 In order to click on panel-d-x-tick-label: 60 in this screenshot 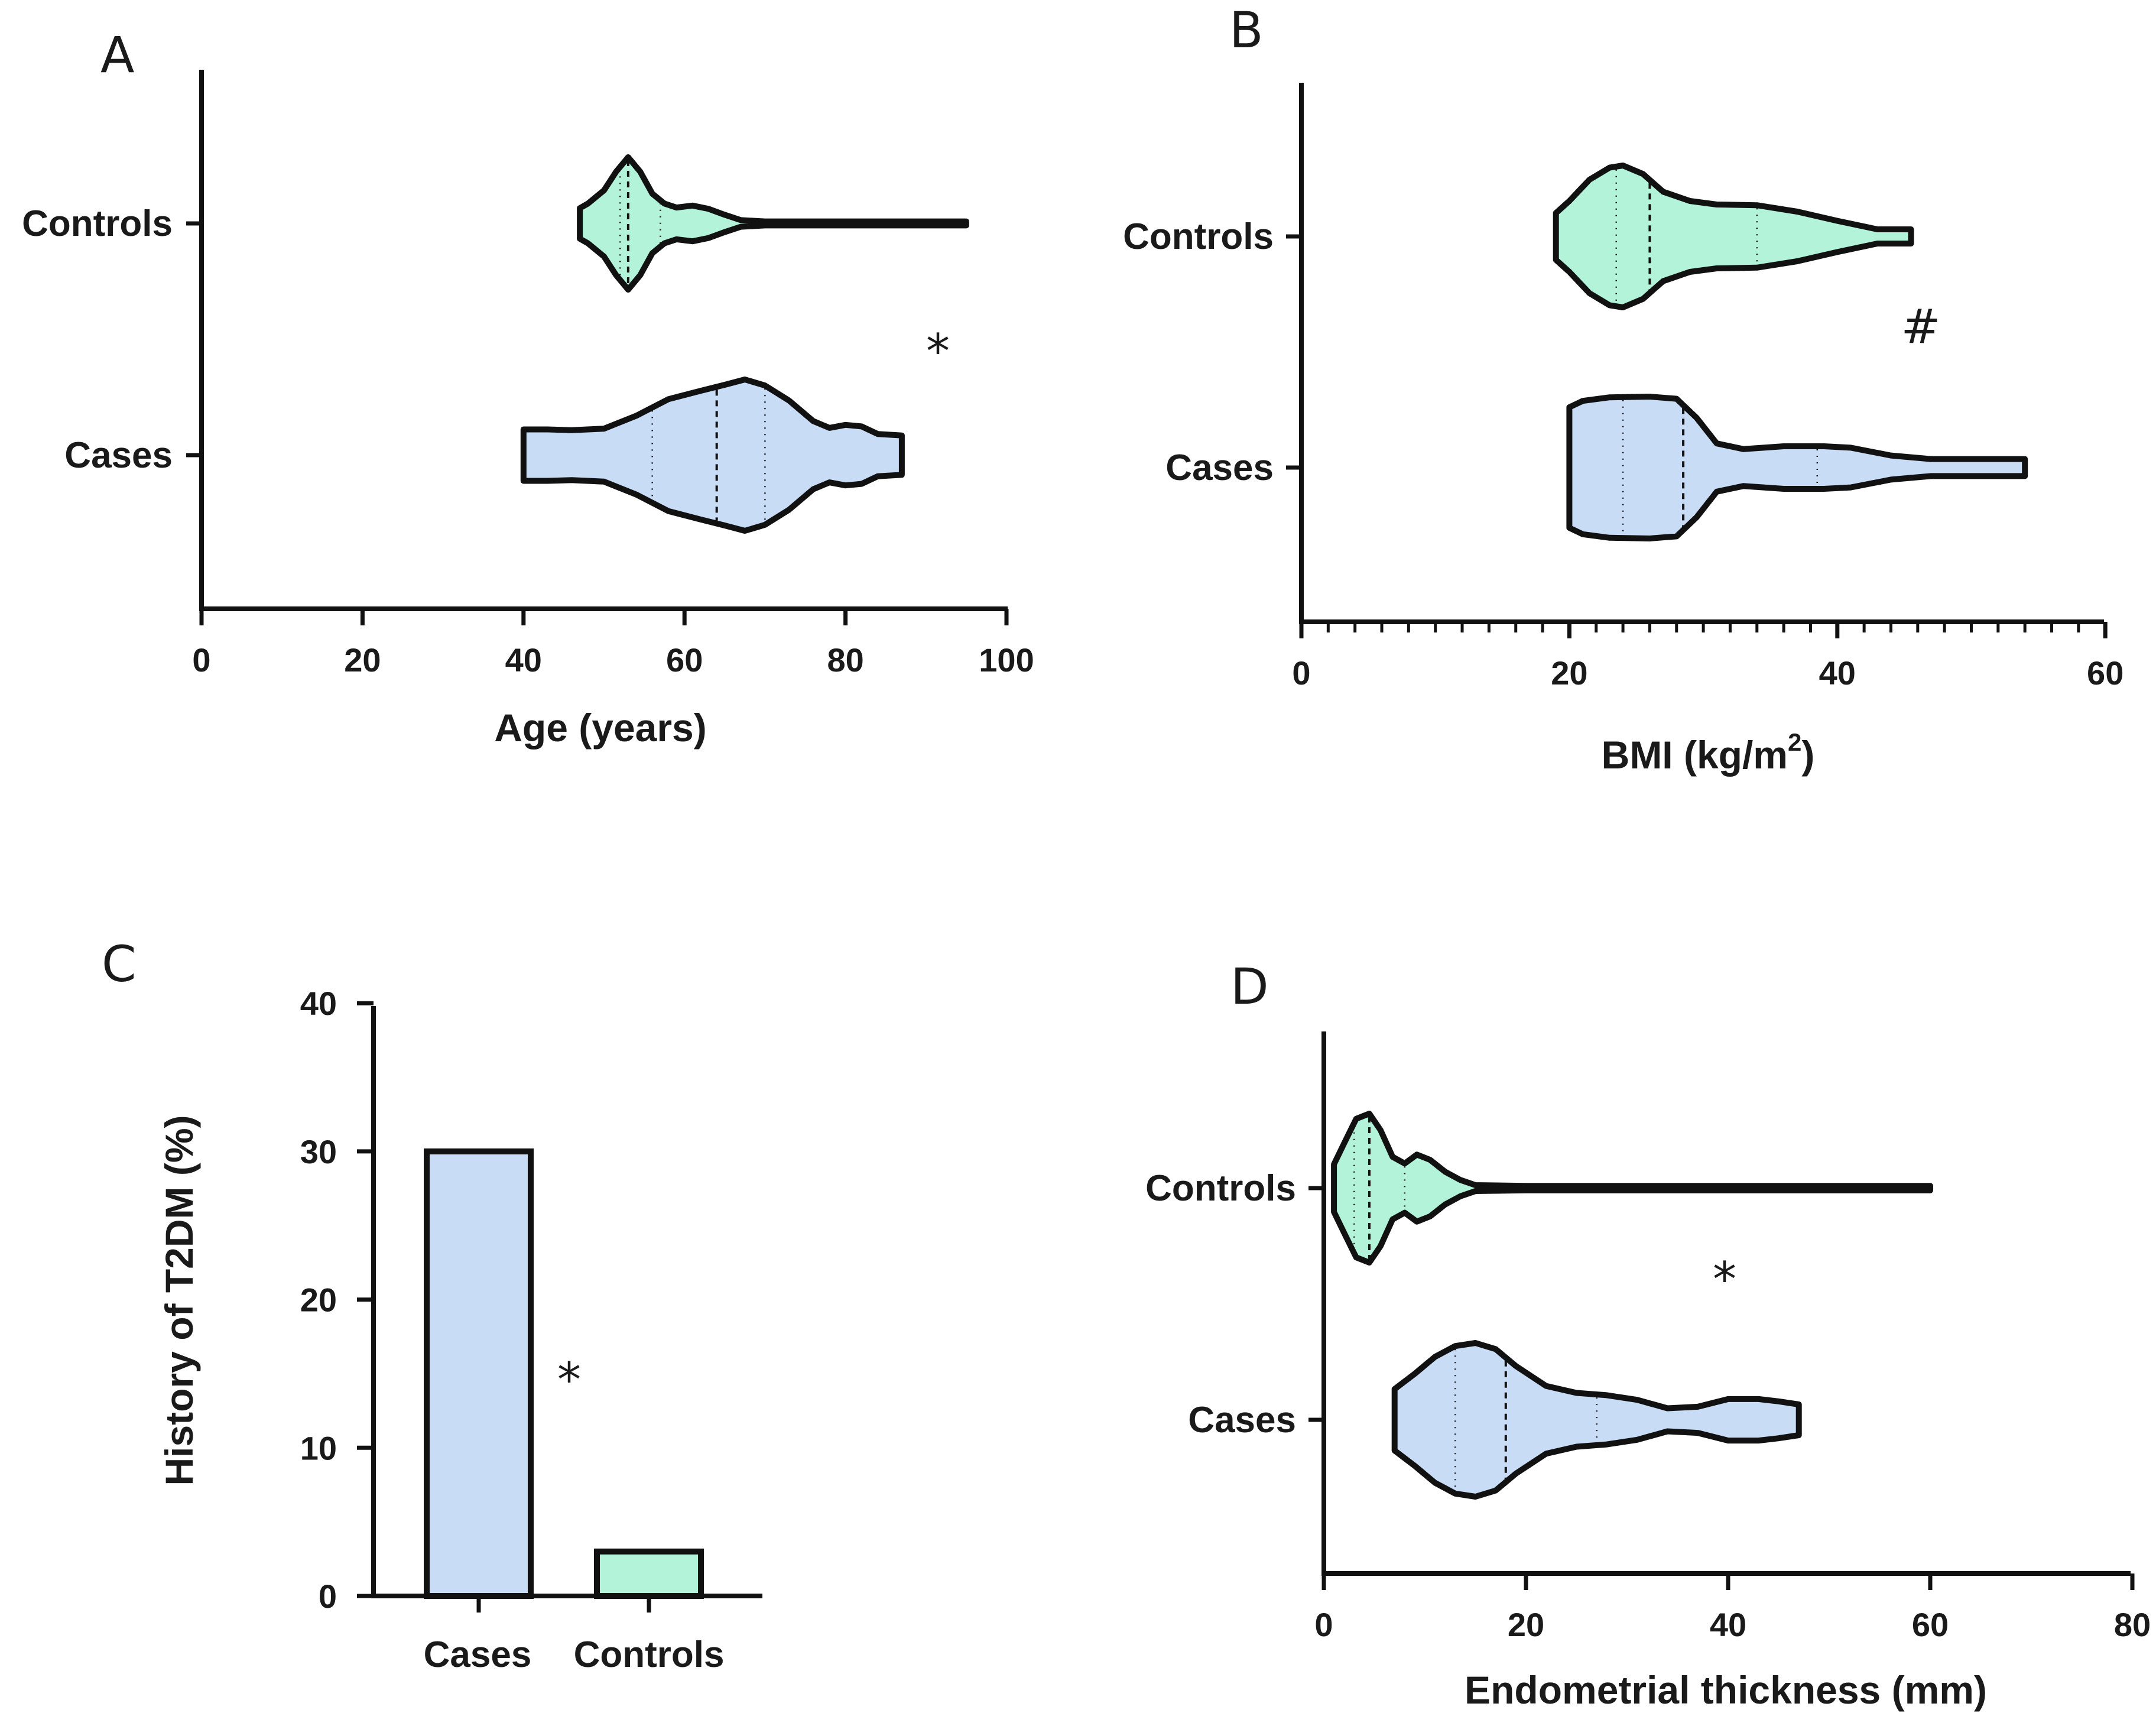, I will do `click(1930, 1624)`.